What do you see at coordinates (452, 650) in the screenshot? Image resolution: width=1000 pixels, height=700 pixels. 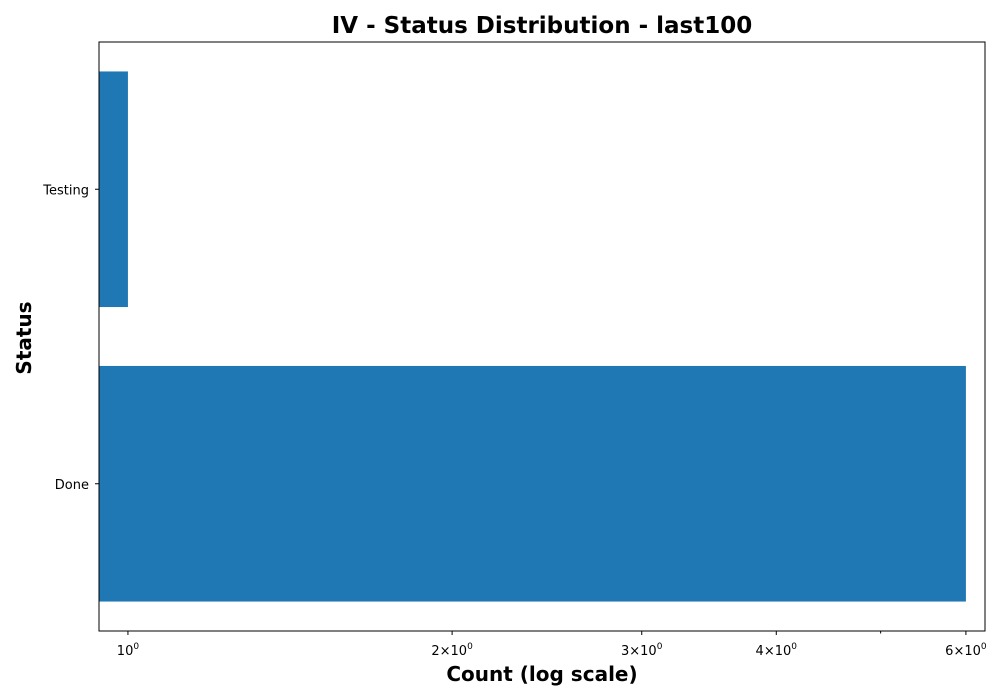 I see `x-tick-label: 2×100` at bounding box center [452, 650].